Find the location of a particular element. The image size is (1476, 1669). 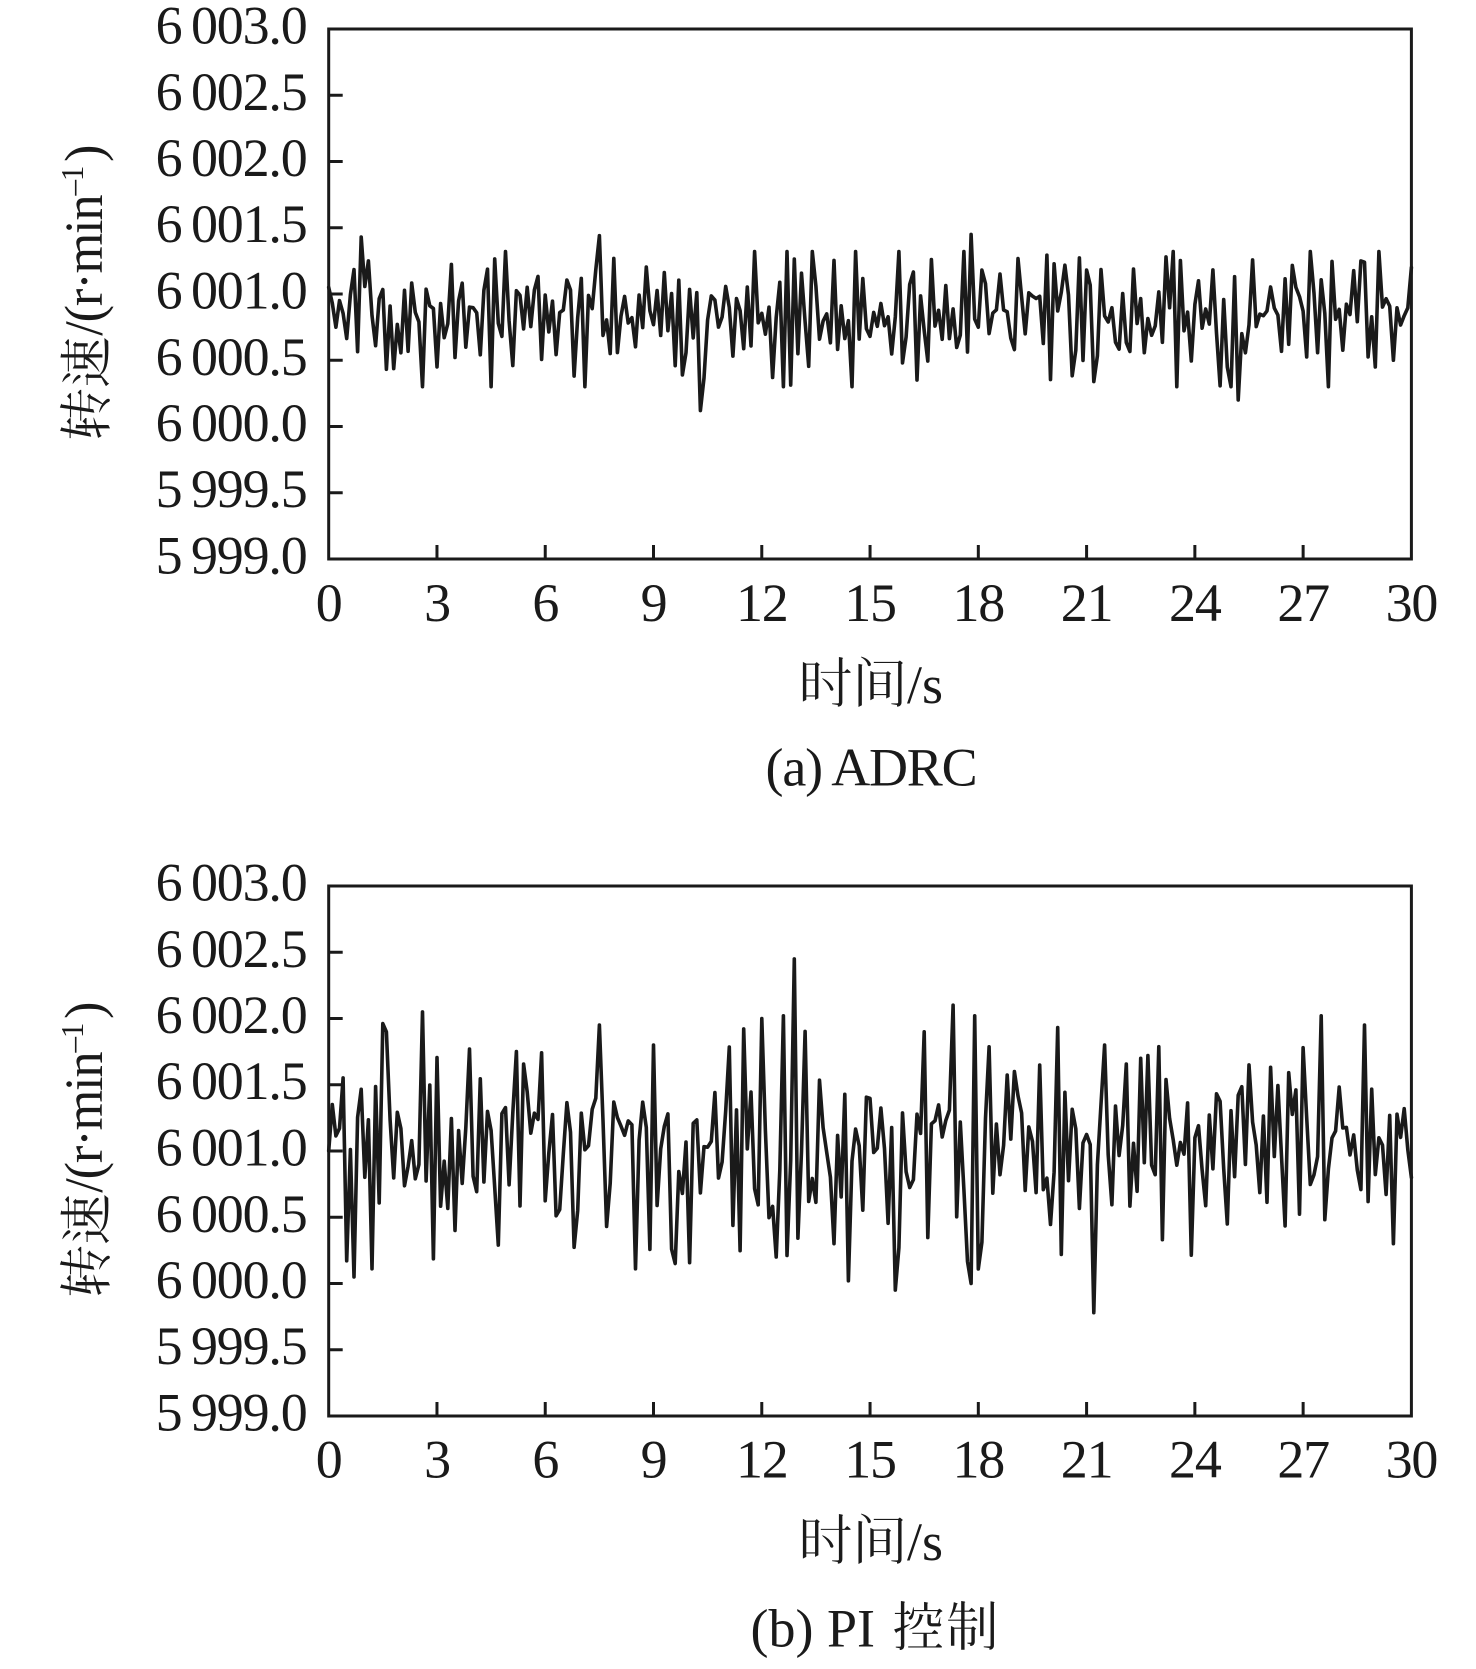

svg-text: (b) PI is located at coordinates (820, 1629).